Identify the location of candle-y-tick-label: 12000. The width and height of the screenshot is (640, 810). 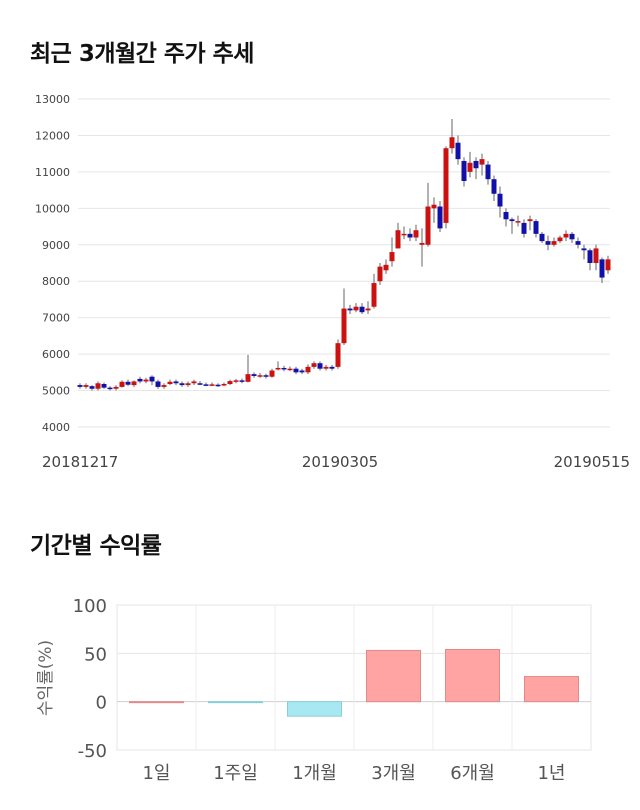
(52, 135).